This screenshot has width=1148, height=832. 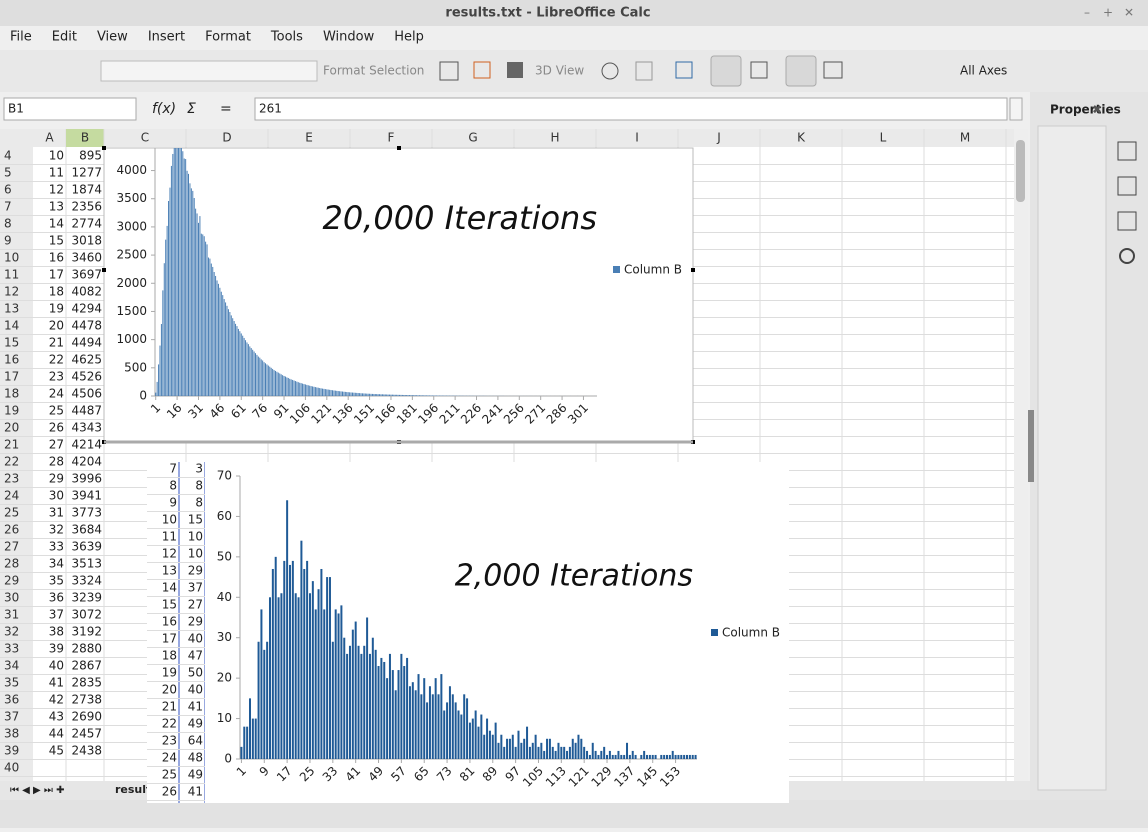 I want to click on y-tick-label: 3000, so click(x=131, y=226).